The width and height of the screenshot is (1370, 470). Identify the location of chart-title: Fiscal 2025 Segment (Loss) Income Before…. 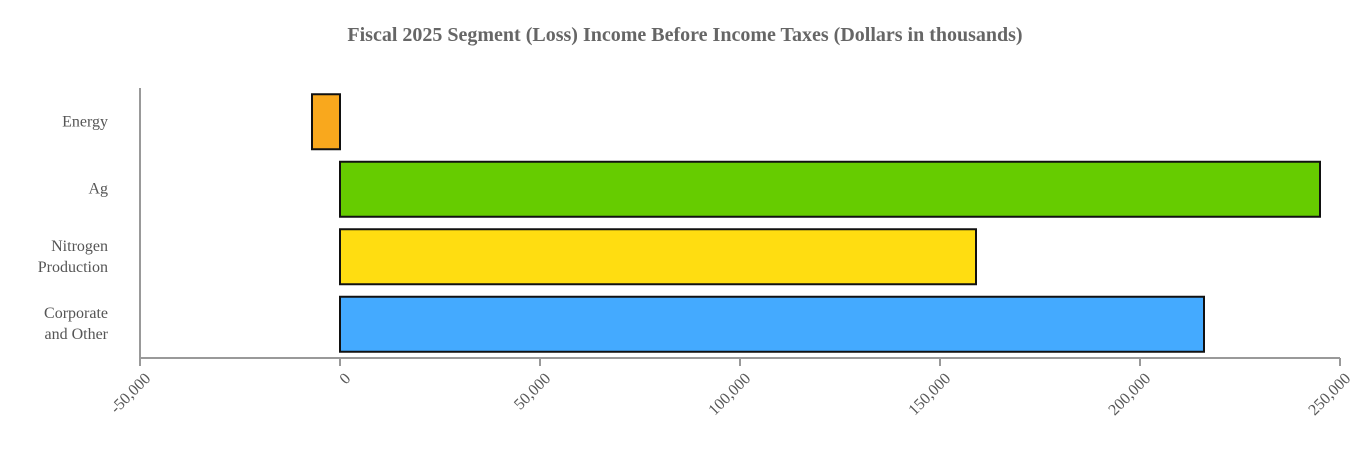
(684, 35).